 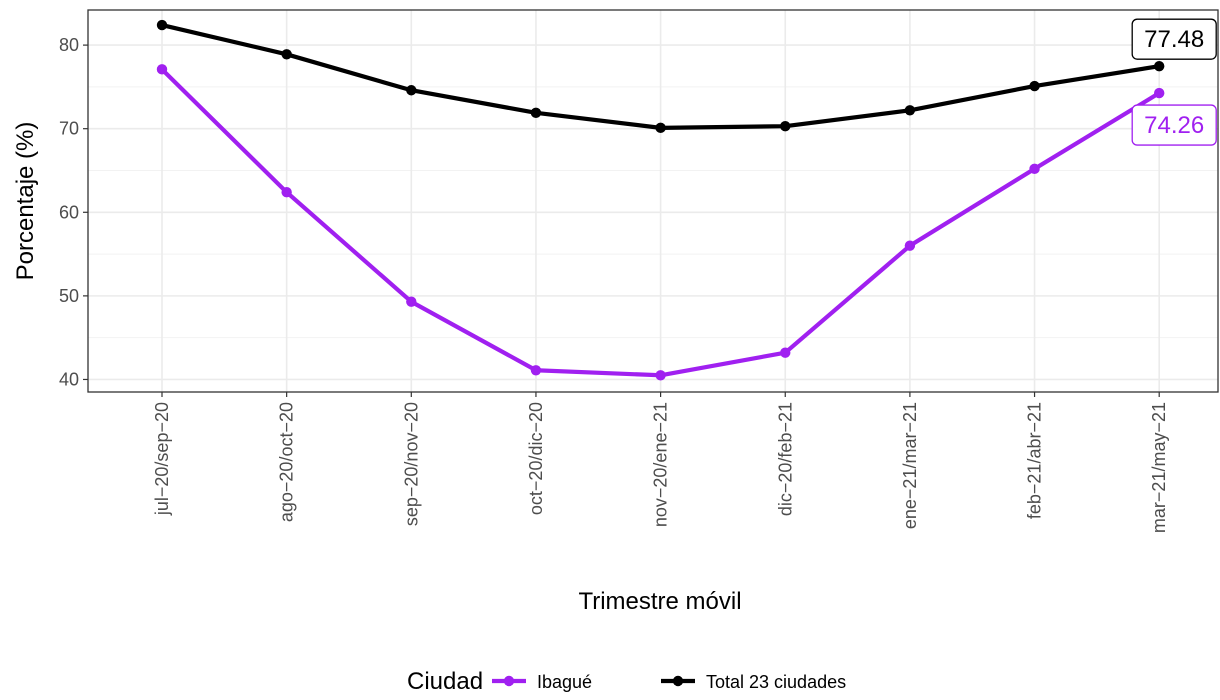 I want to click on x-tick-label: feb−21/abr−21, so click(x=1035, y=460).